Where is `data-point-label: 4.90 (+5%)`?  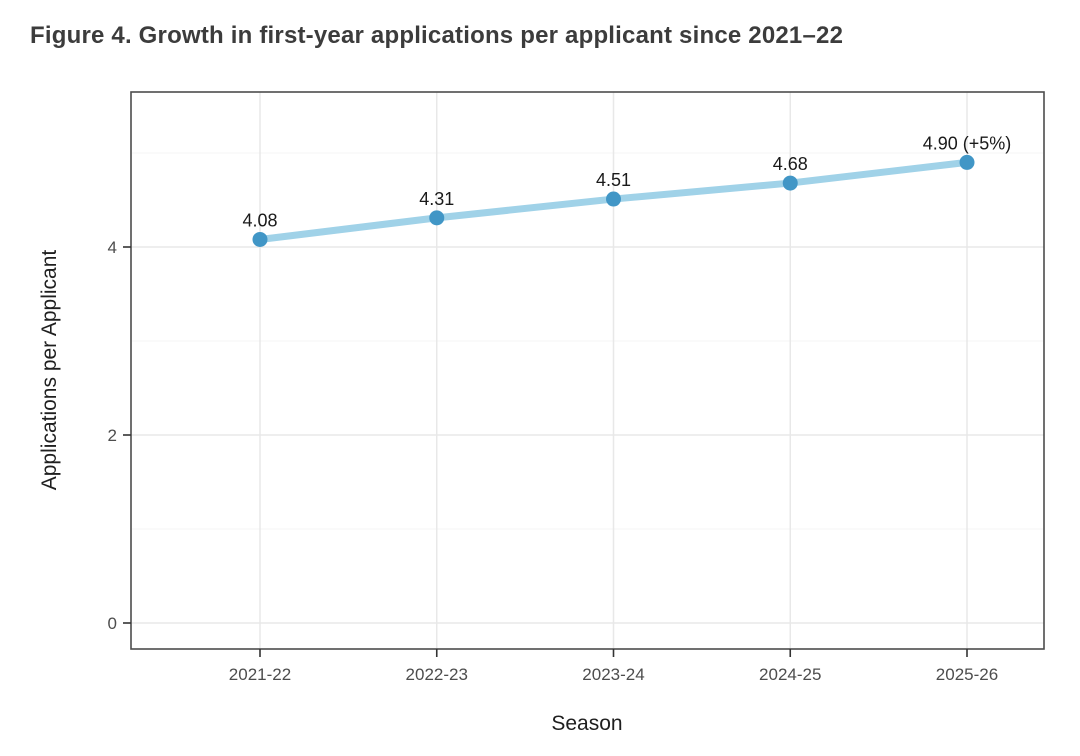 data-point-label: 4.90 (+5%) is located at coordinates (967, 143).